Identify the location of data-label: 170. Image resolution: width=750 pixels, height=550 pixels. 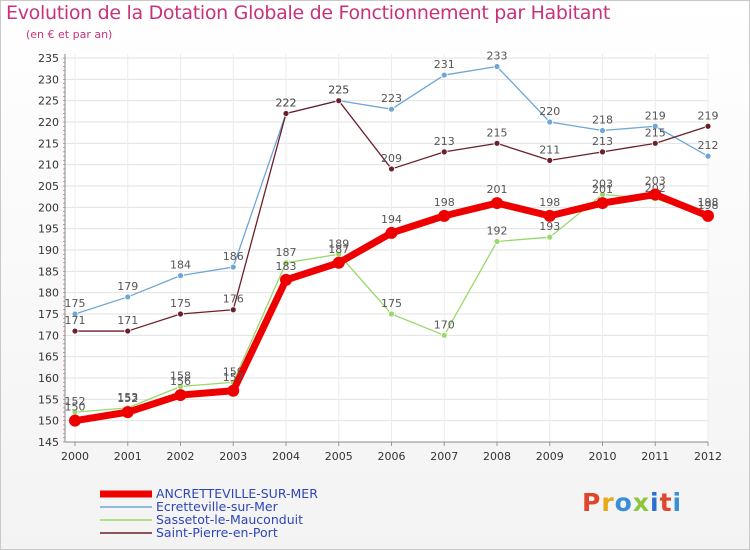
(444, 324).